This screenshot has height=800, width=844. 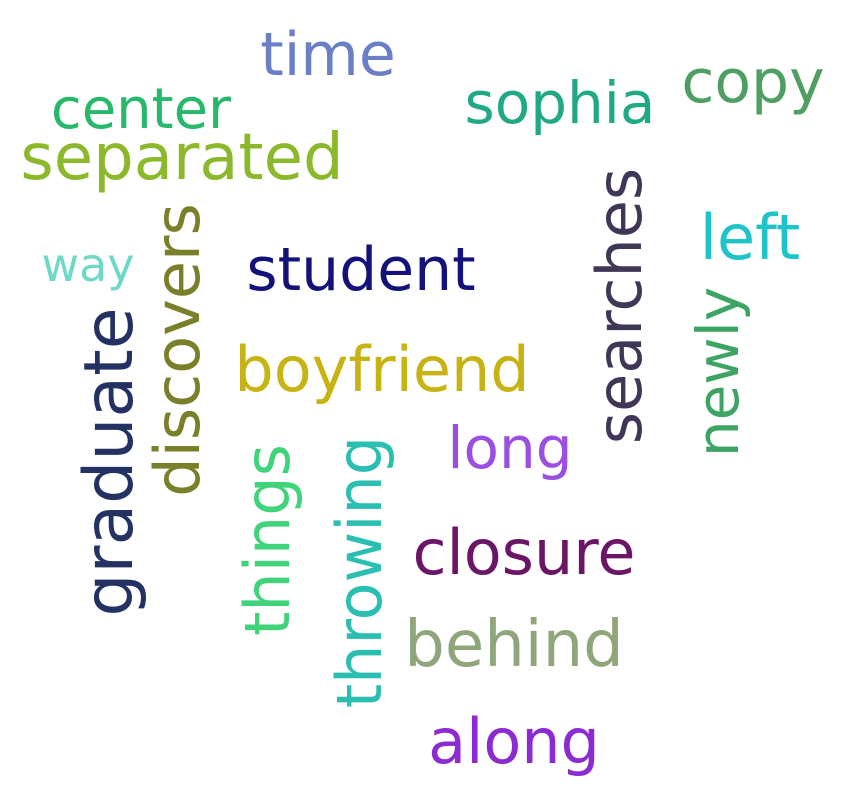 I want to click on word-left: left, so click(x=750, y=237).